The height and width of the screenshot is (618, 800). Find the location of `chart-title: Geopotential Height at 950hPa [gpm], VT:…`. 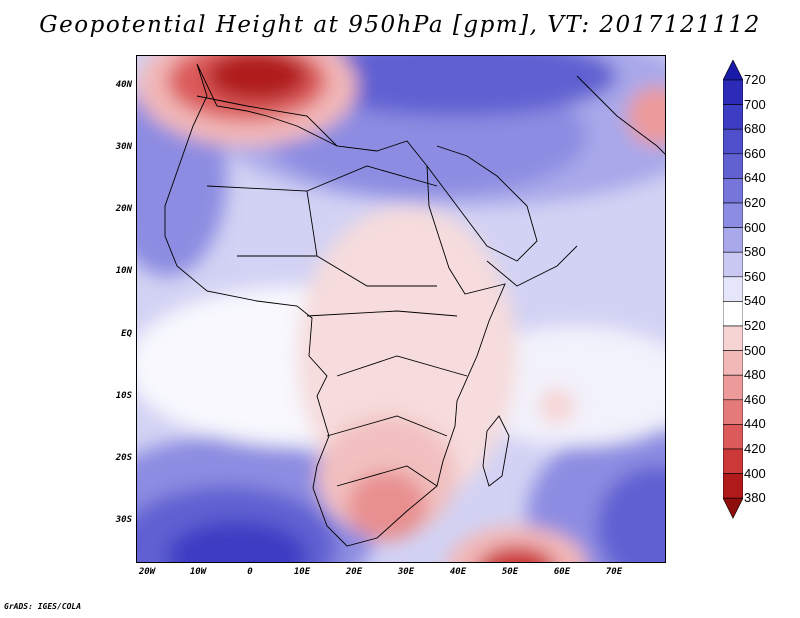

chart-title: Geopotential Height at 950hPa [gpm], VT:… is located at coordinates (400, 25).